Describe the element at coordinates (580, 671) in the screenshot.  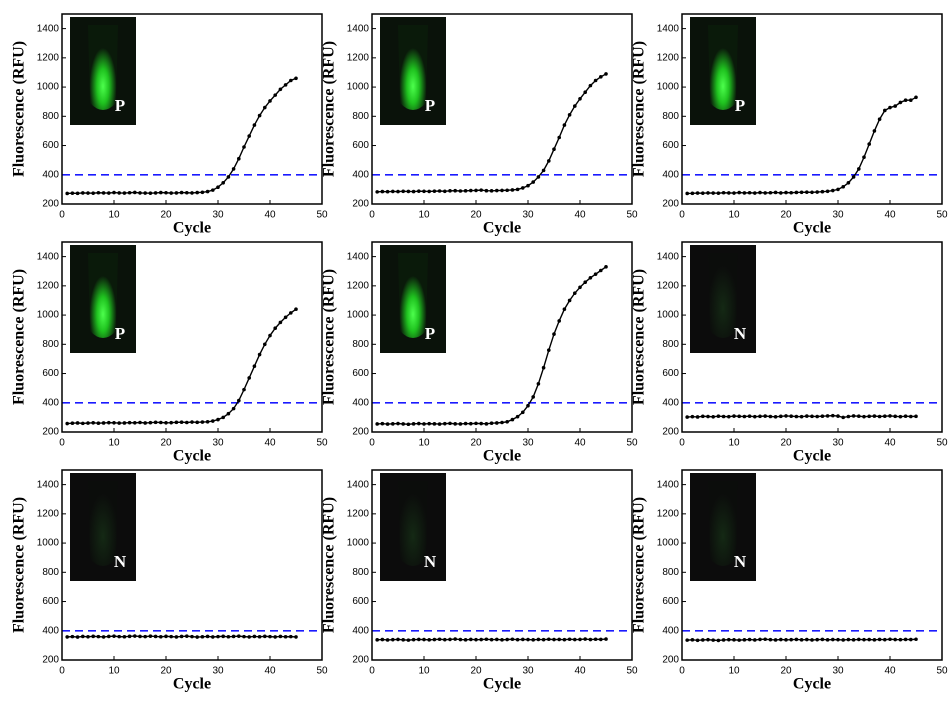
I see `x-tick-label: 40` at that location.